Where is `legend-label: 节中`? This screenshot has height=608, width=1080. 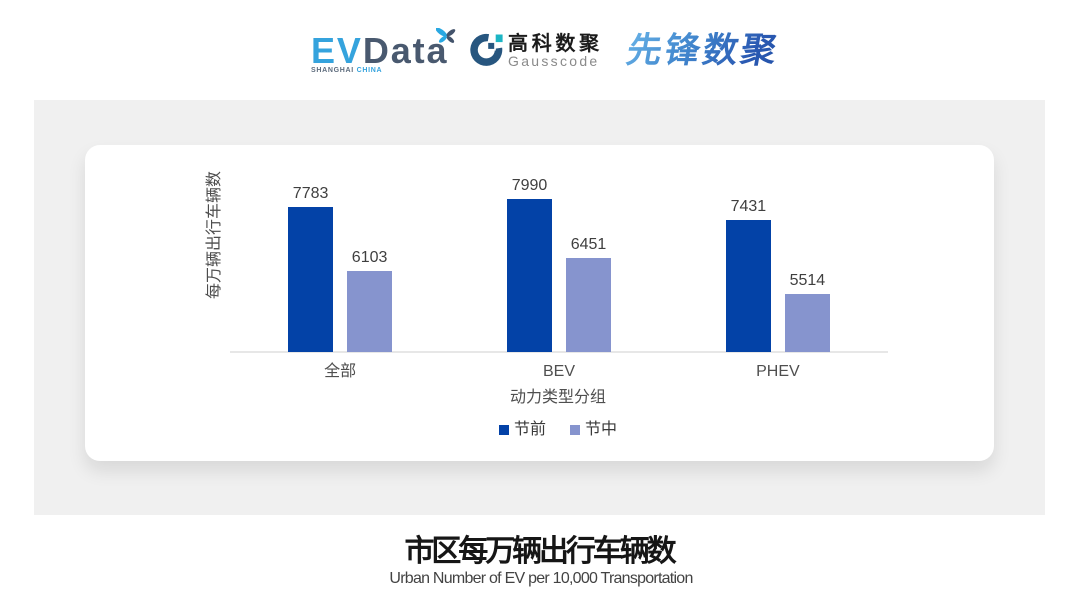
legend-label: 节中 is located at coordinates (601, 429).